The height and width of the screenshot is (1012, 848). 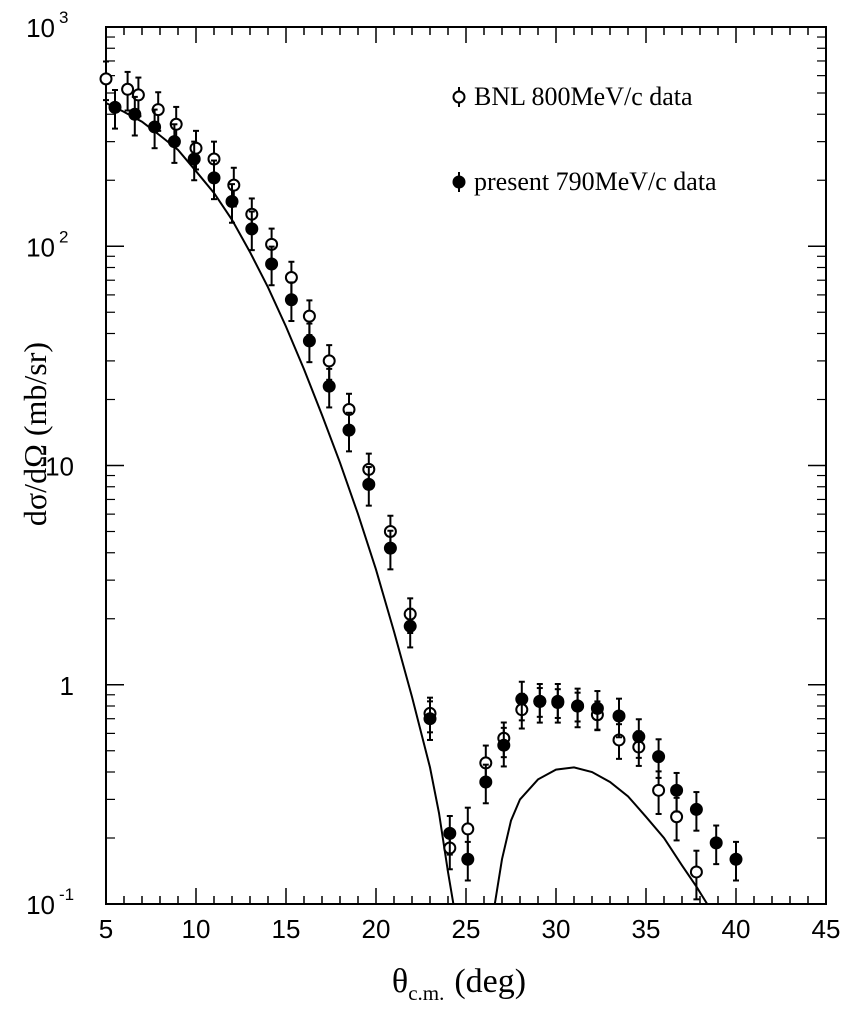 I want to click on y-tick-label: 1, so click(x=67, y=686).